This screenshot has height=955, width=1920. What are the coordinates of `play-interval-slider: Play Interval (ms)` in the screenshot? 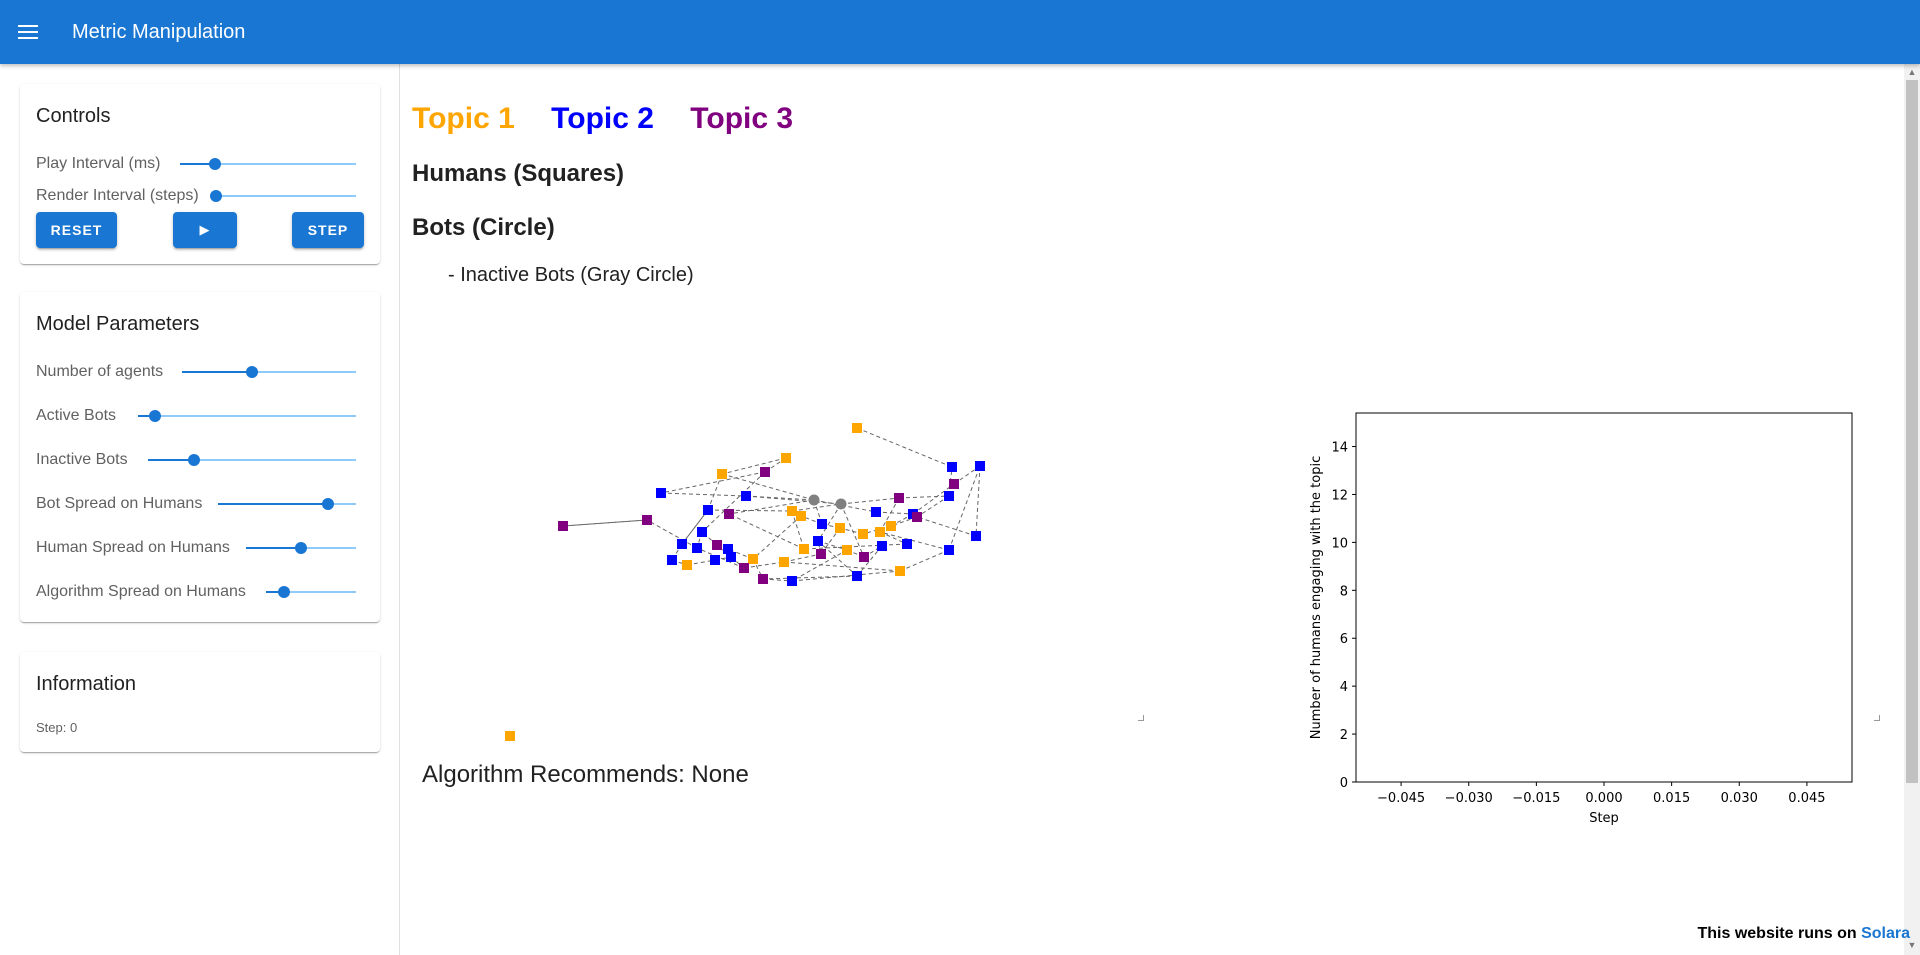 It's located at (196, 164).